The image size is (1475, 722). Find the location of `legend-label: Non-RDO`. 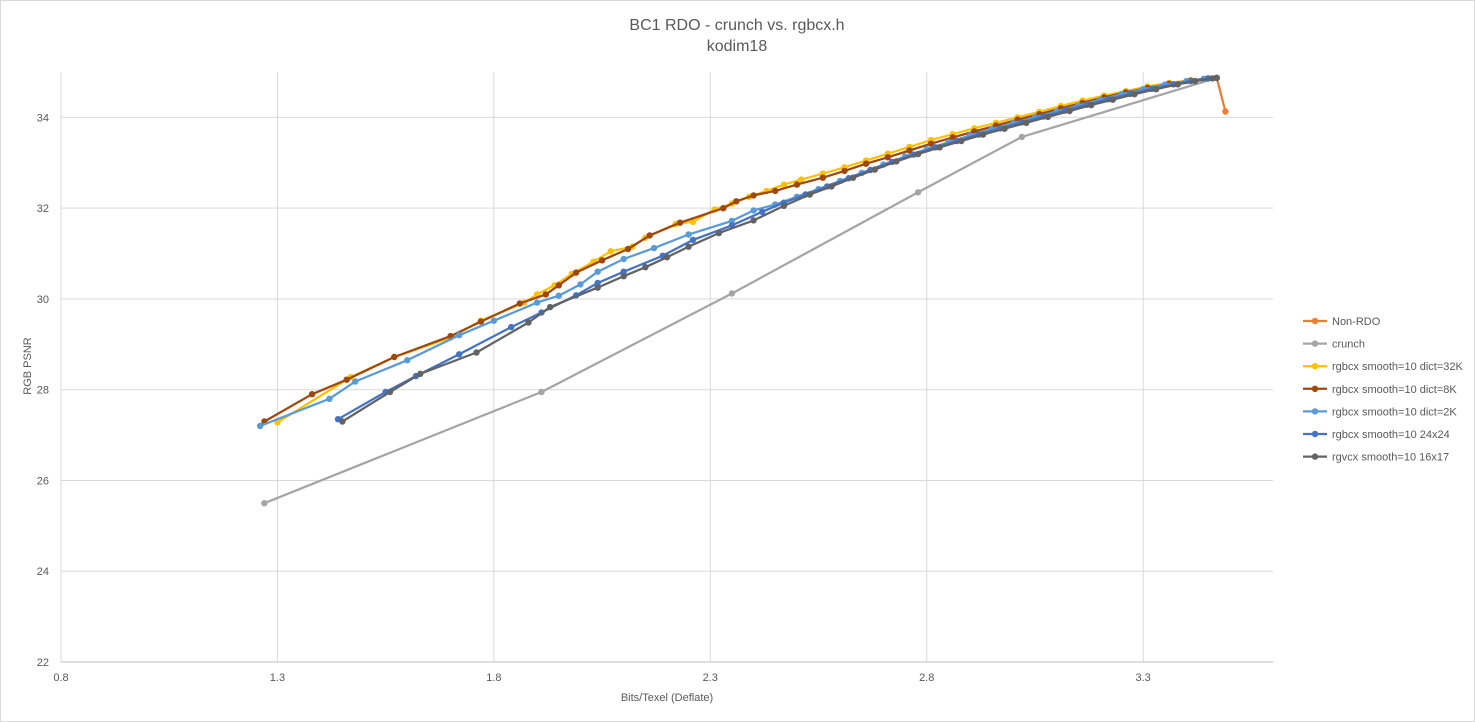

legend-label: Non-RDO is located at coordinates (1356, 322).